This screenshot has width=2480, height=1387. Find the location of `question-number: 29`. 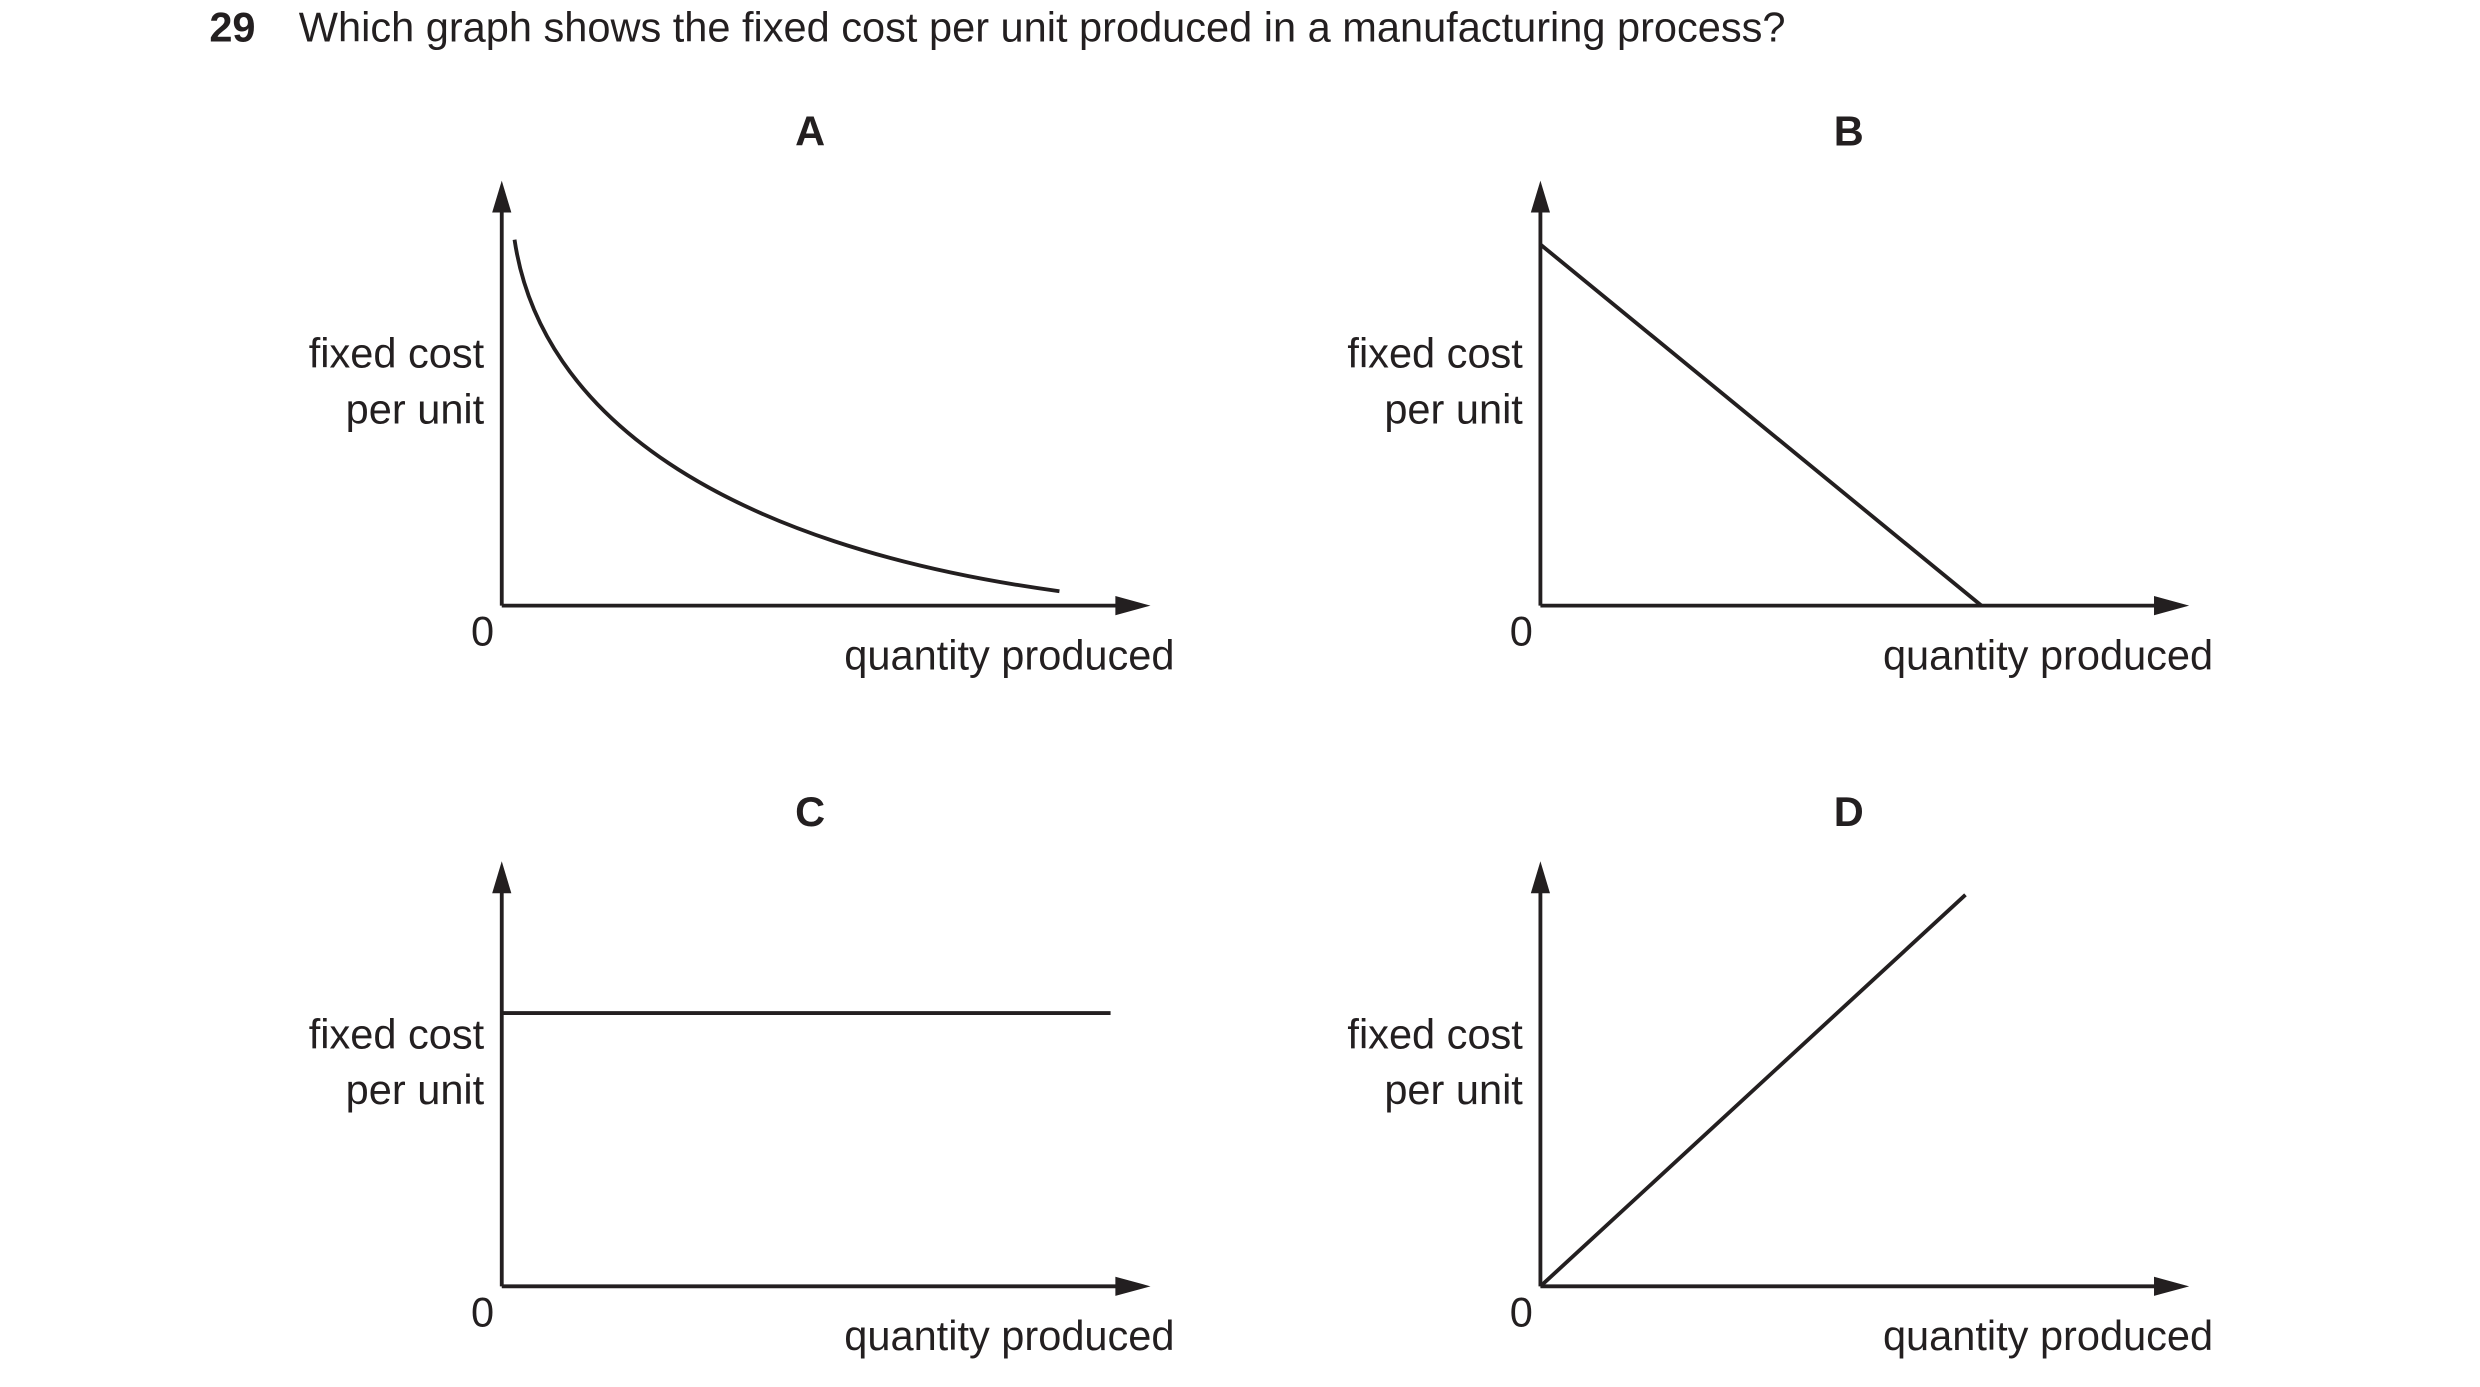

question-number: 29 is located at coordinates (232, 27).